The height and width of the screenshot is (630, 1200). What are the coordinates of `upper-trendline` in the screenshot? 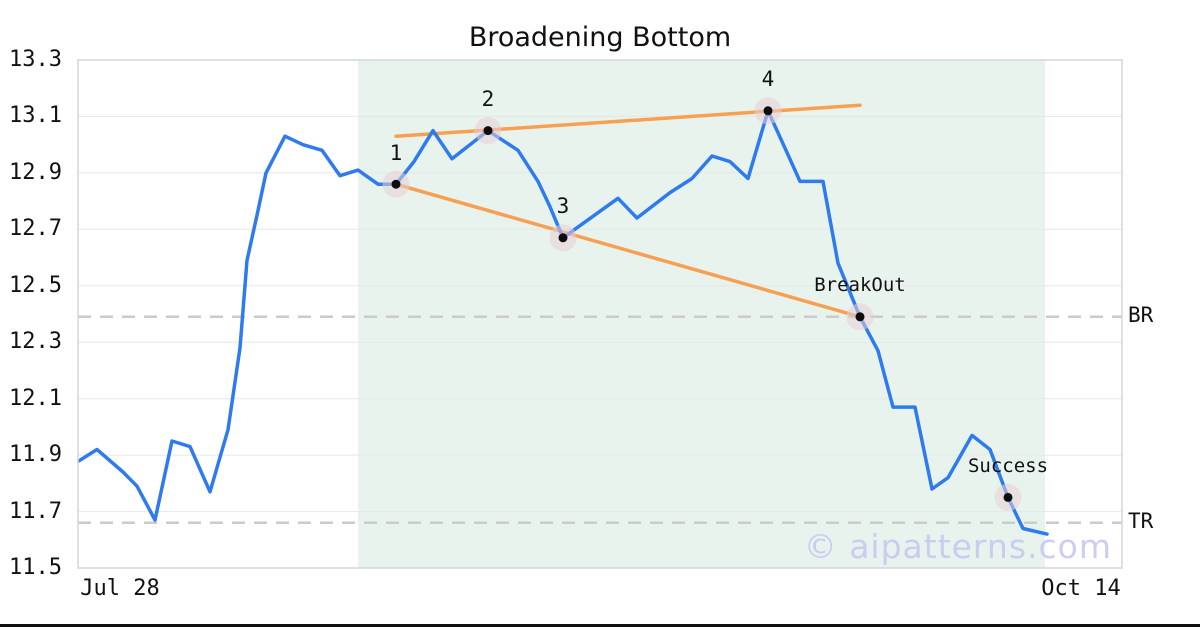 It's located at (628, 120).